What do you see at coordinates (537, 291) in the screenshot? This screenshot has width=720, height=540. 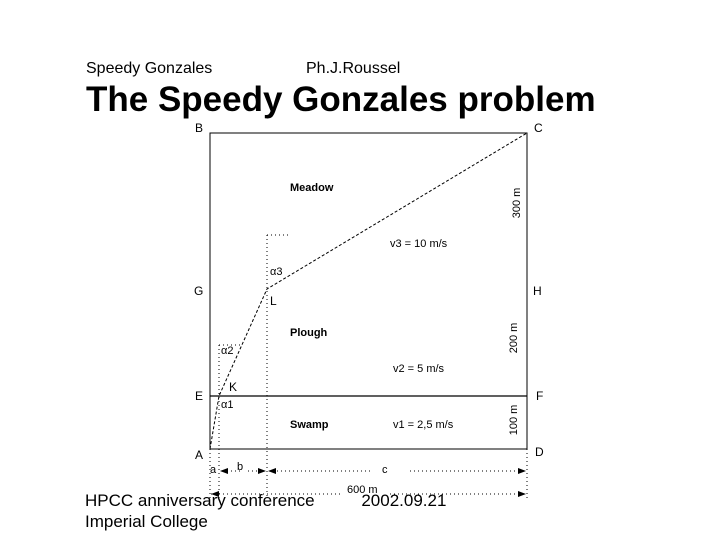 I see `point-label: H` at bounding box center [537, 291].